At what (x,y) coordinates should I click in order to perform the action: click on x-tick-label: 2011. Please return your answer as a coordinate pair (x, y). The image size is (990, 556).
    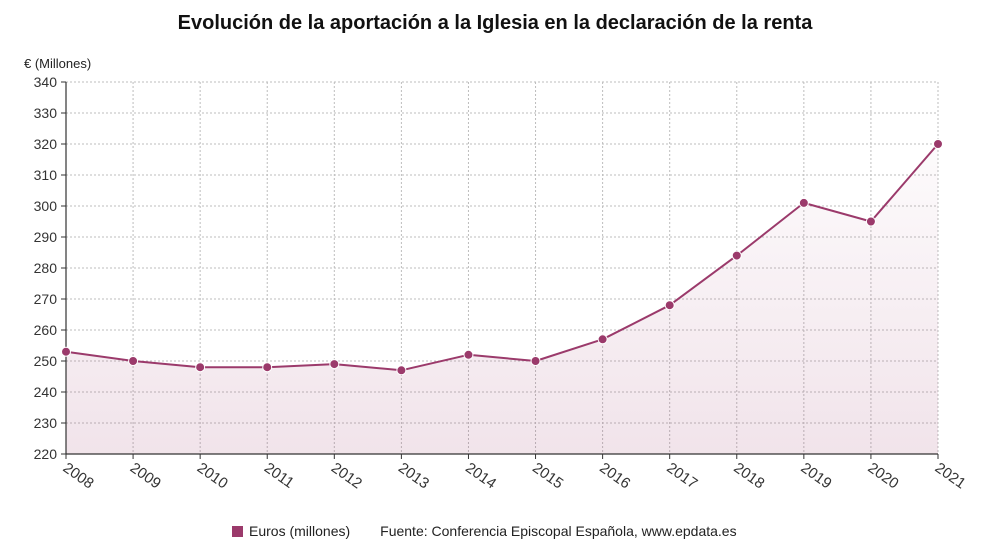
    Looking at the image, I should click on (279, 475).